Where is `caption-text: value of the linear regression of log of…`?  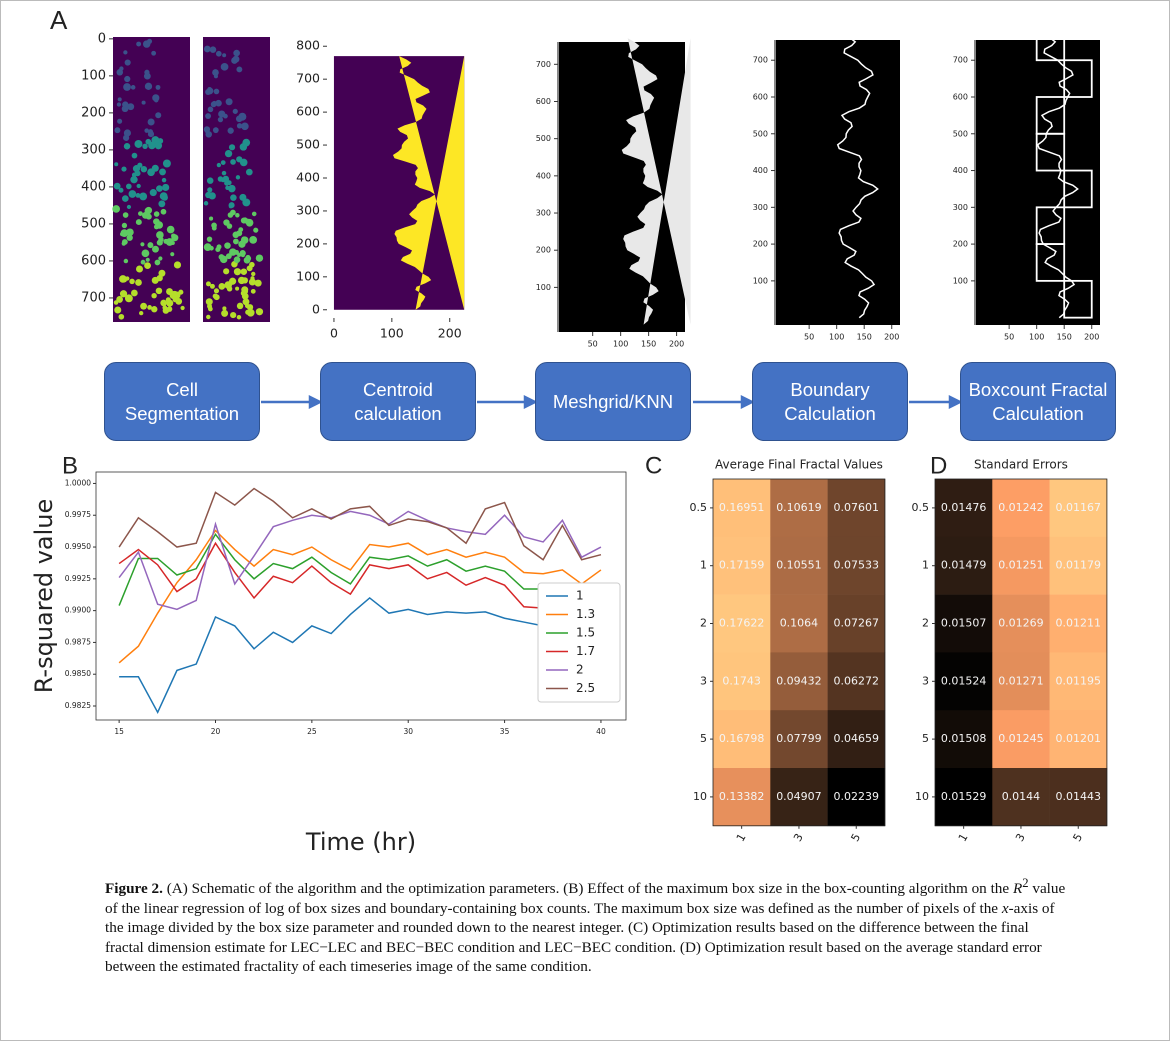
caption-text: value of the linear regression of log of… is located at coordinates (585, 898).